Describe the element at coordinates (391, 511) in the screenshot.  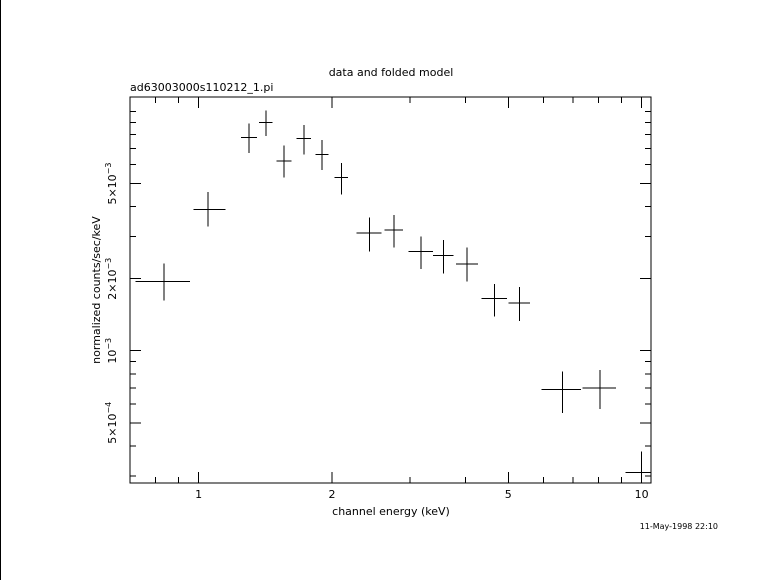
I see `x-axis-label: channel energy (keV)` at that location.